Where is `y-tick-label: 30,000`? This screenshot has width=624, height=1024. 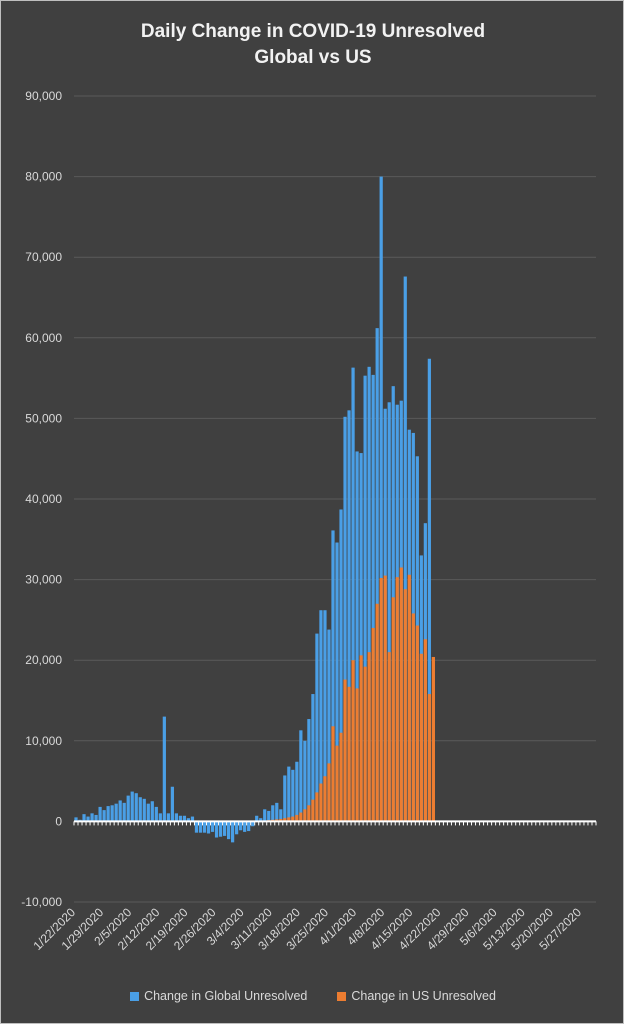
y-tick-label: 30,000 is located at coordinates (43, 580).